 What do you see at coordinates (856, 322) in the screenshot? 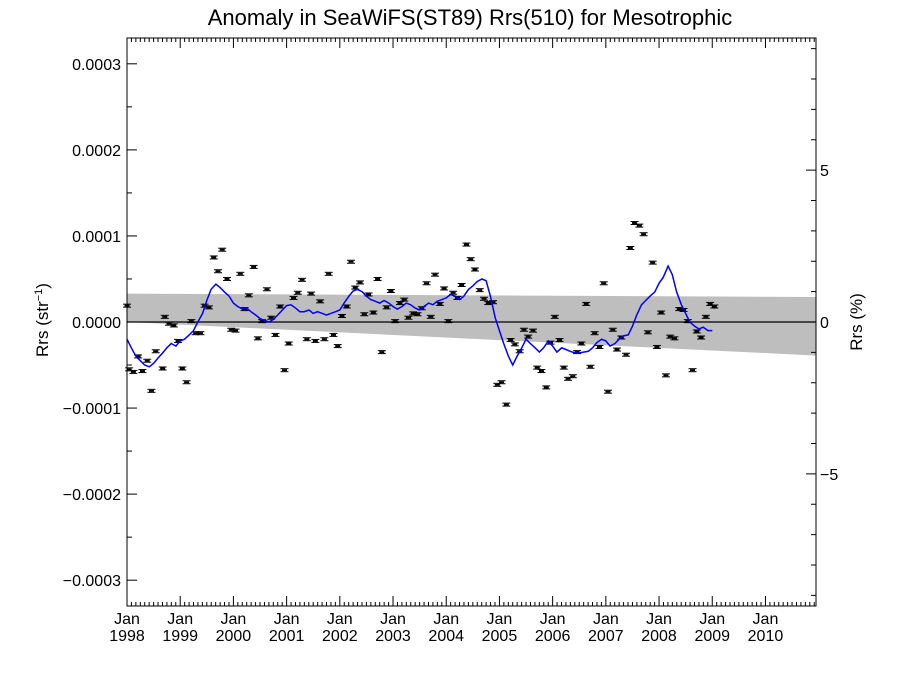
I see `y2-axis-label: Rrs (%)` at bounding box center [856, 322].